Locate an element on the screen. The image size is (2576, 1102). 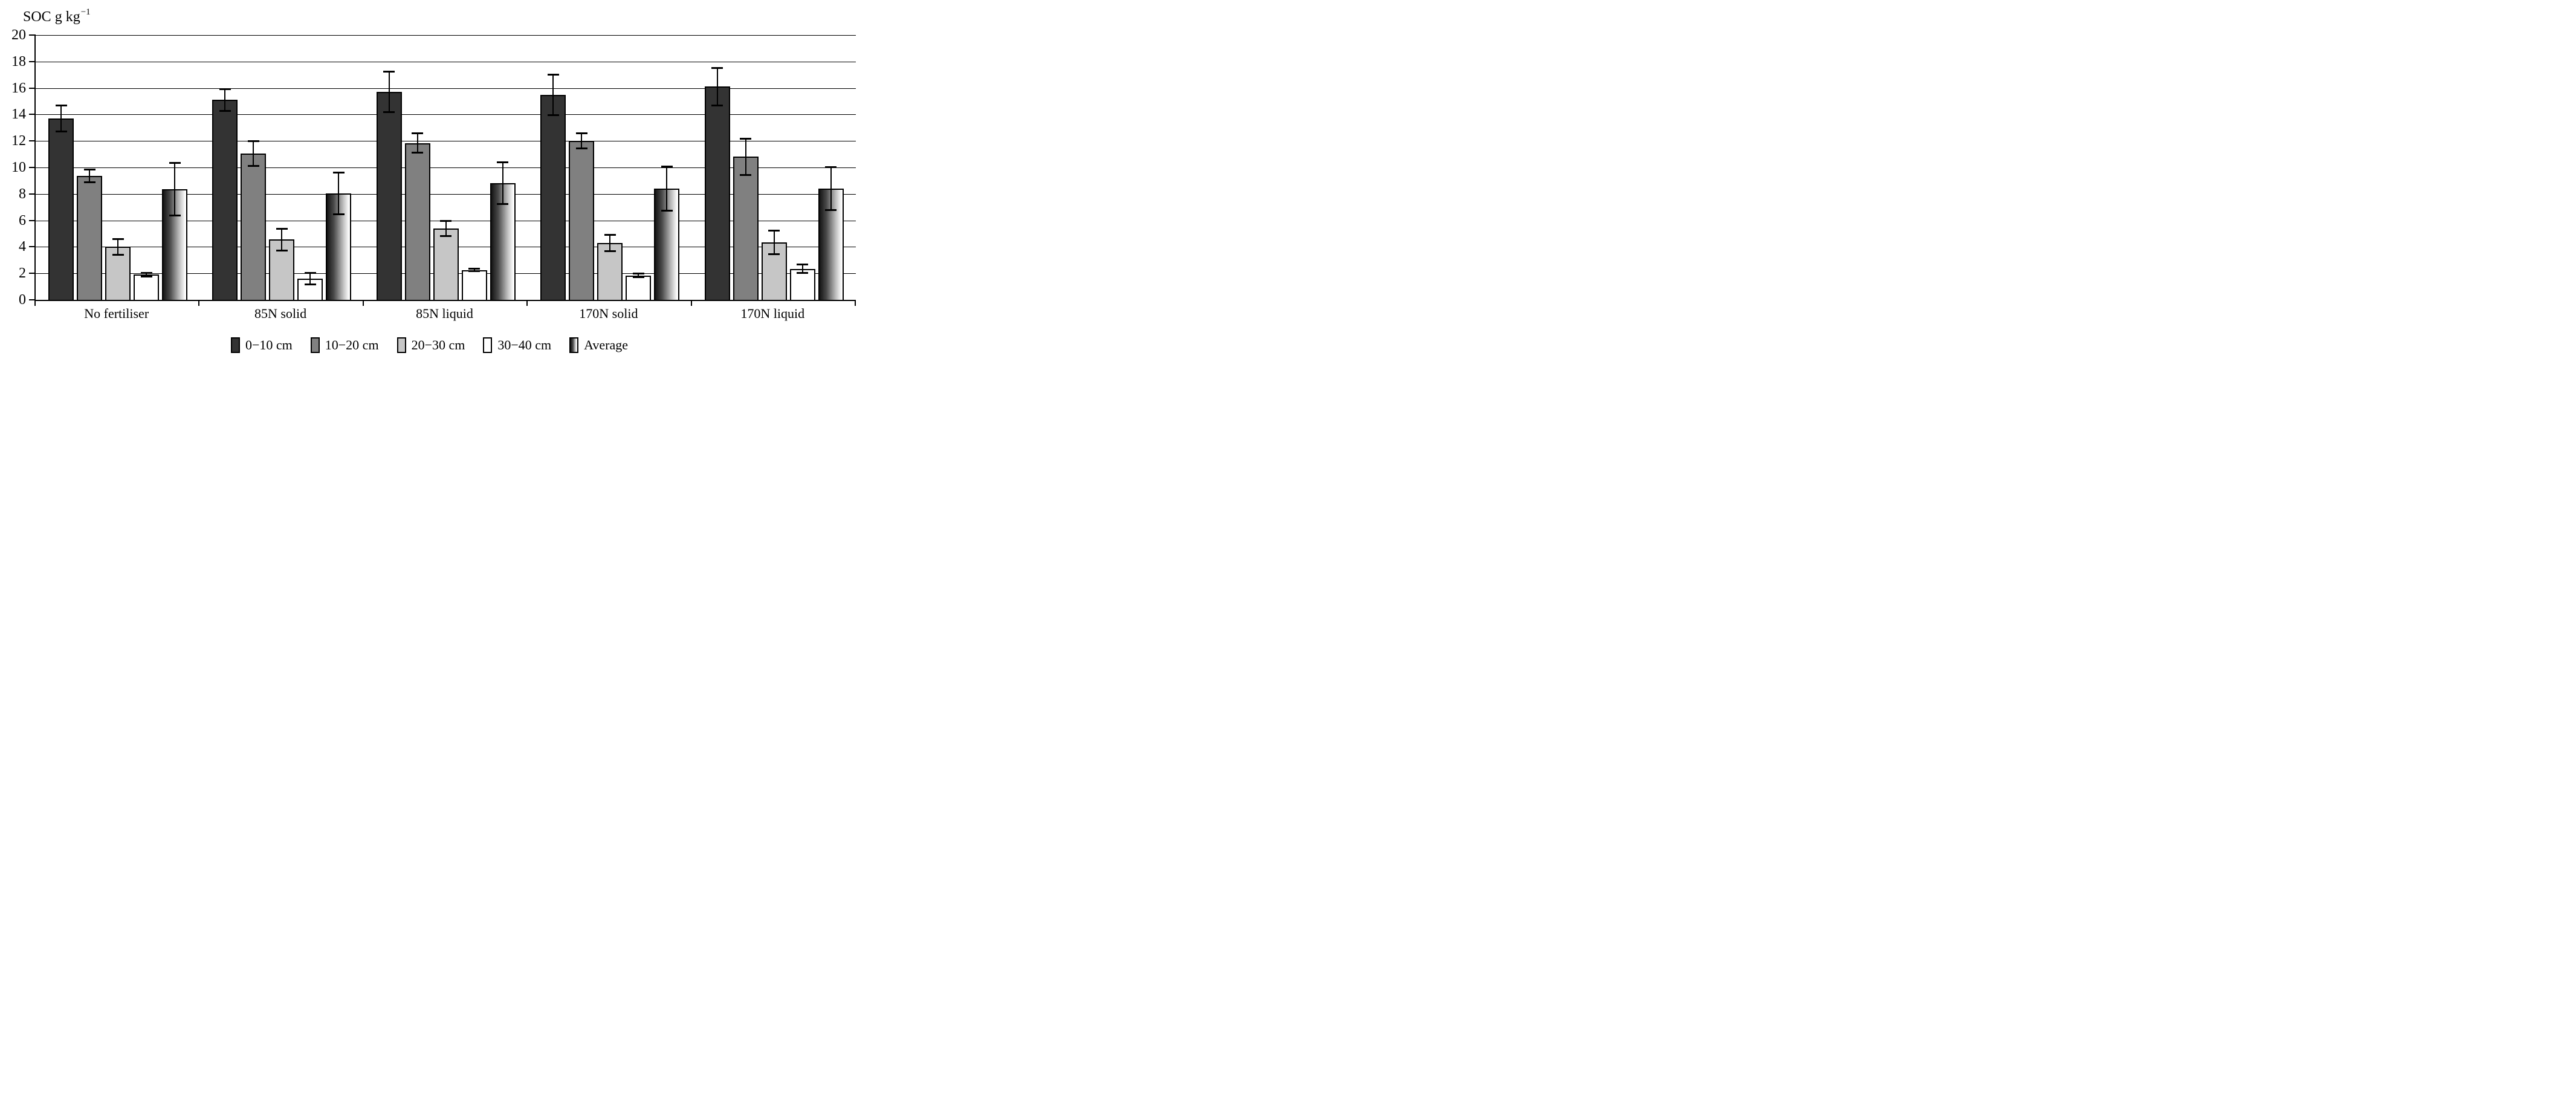
y-tick-label-16: 16 is located at coordinates (18, 88).